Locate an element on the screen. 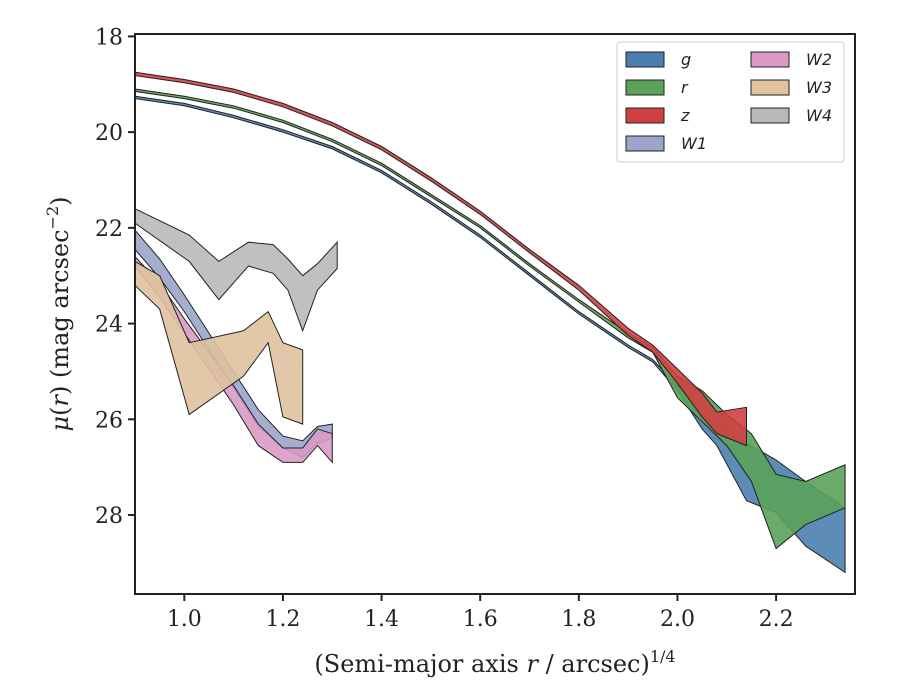  legend-label-W3: W3 is located at coordinates (819, 87).